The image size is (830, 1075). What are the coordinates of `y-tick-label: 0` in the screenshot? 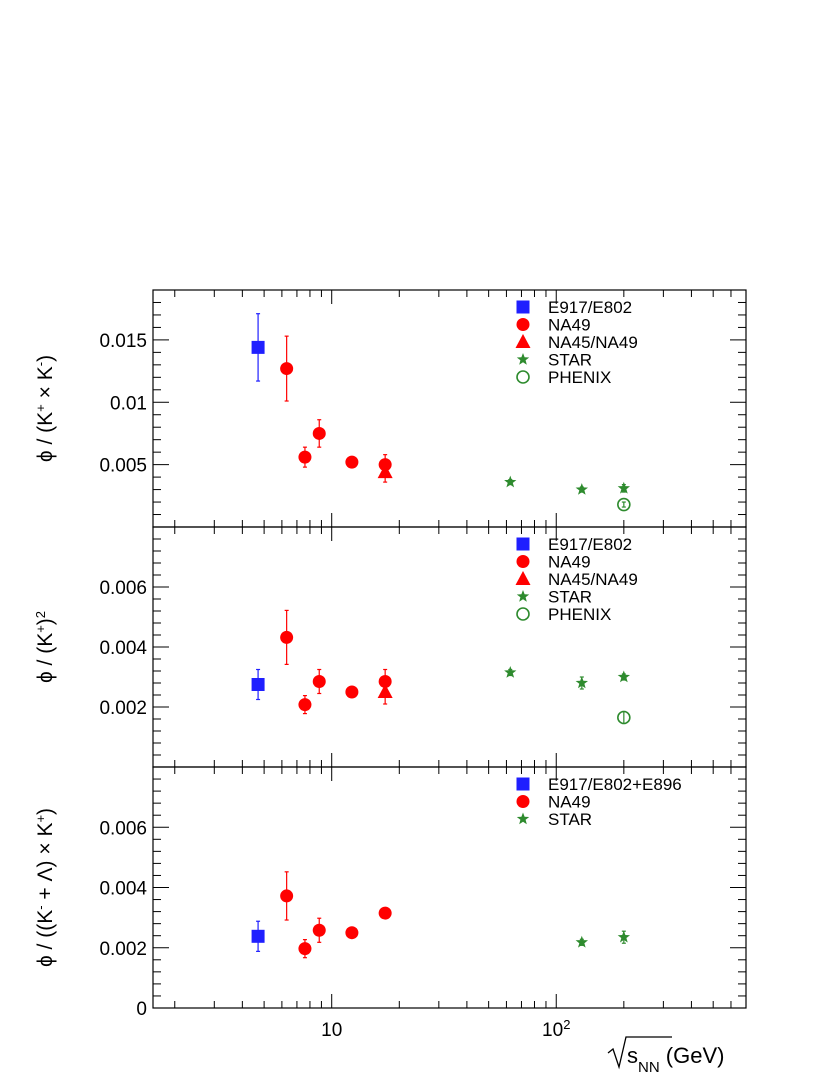 It's located at (141, 1009).